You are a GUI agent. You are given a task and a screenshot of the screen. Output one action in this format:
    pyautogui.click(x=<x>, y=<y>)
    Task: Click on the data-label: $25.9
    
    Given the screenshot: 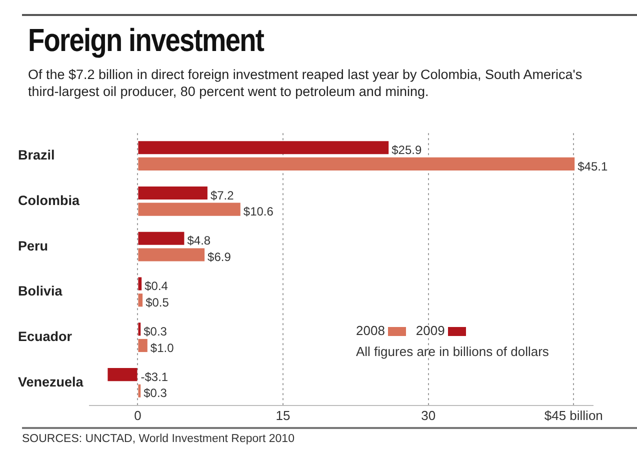 What is the action you would take?
    pyautogui.click(x=407, y=149)
    